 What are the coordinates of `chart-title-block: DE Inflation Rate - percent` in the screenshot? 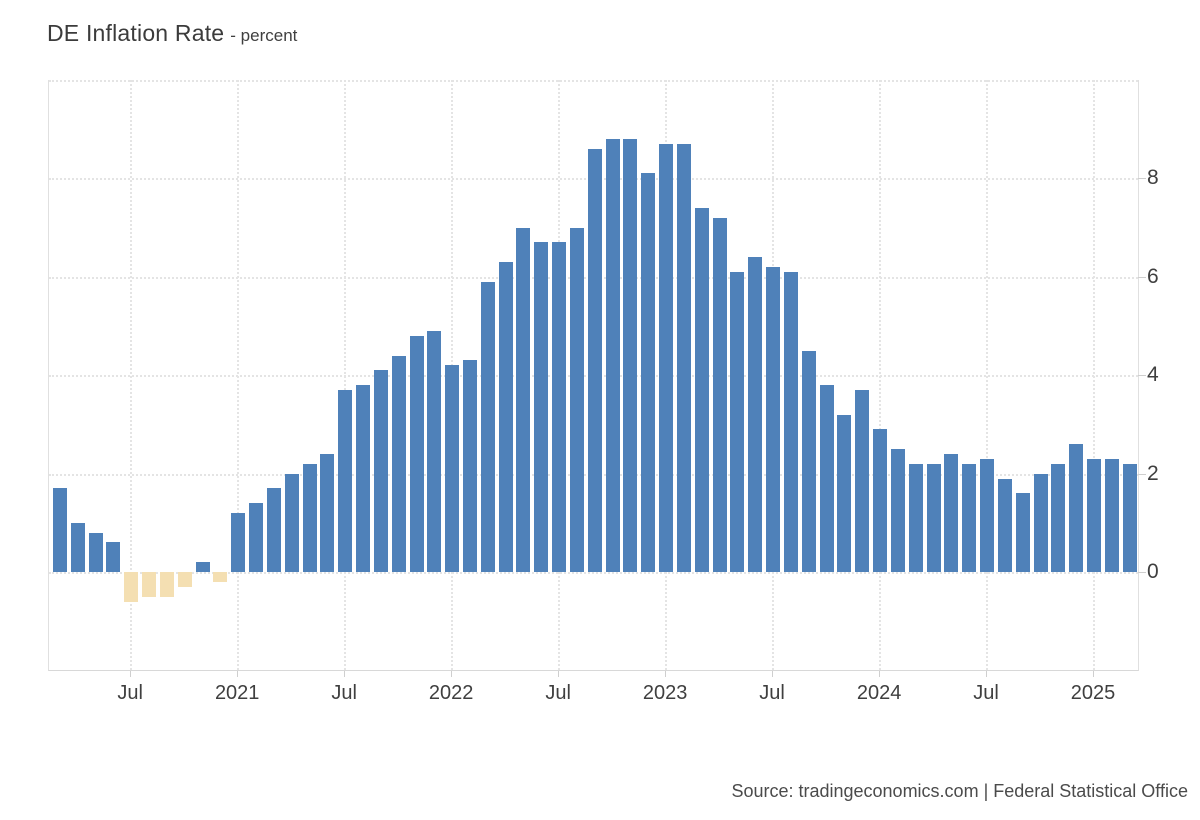 It's located at (172, 33).